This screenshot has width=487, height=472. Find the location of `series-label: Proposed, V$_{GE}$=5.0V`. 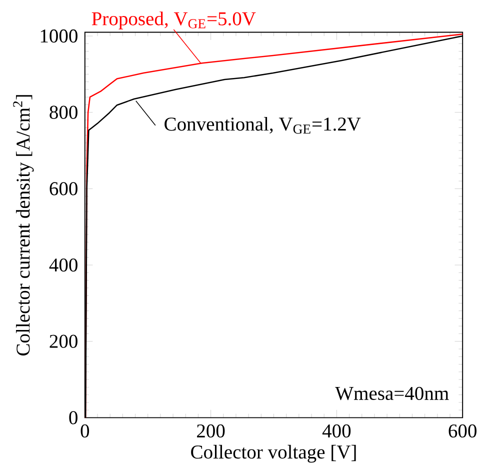

series-label: Proposed, V$_{GE}$=5.0V is located at coordinates (174, 20).